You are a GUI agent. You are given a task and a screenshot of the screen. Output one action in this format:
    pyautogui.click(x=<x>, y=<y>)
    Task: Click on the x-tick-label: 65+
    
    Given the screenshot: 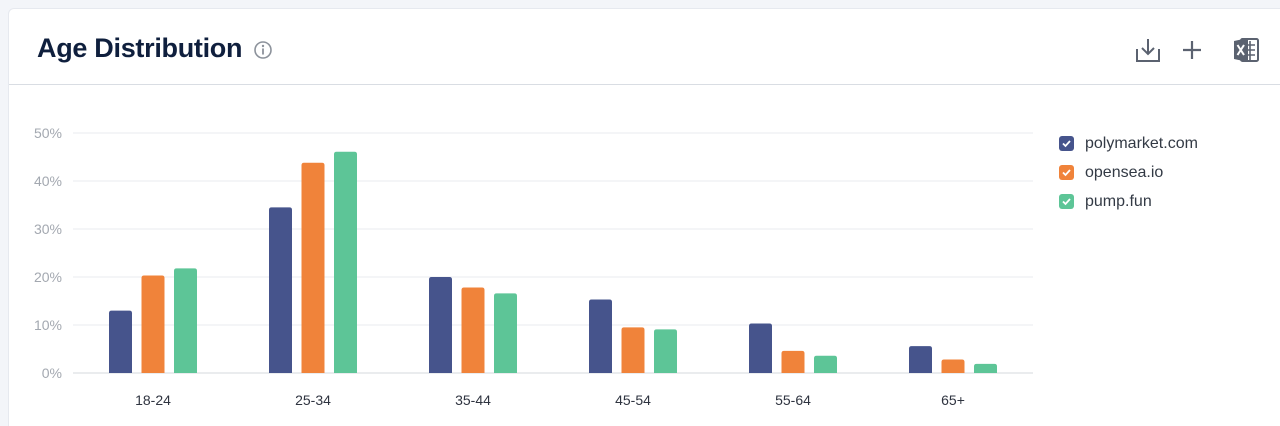 What is the action you would take?
    pyautogui.click(x=953, y=400)
    